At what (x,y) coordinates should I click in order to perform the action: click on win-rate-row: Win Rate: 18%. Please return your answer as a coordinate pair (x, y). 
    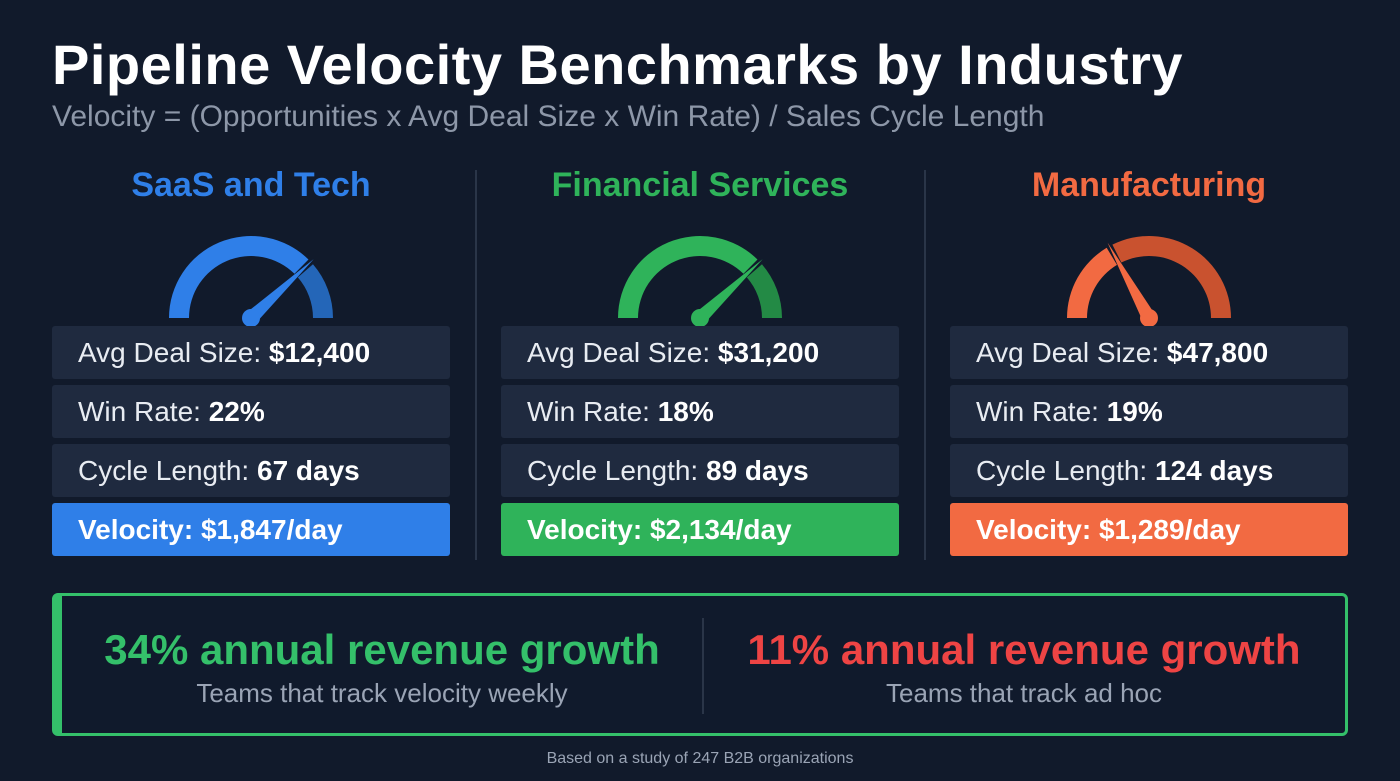
    Looking at the image, I should click on (700, 411).